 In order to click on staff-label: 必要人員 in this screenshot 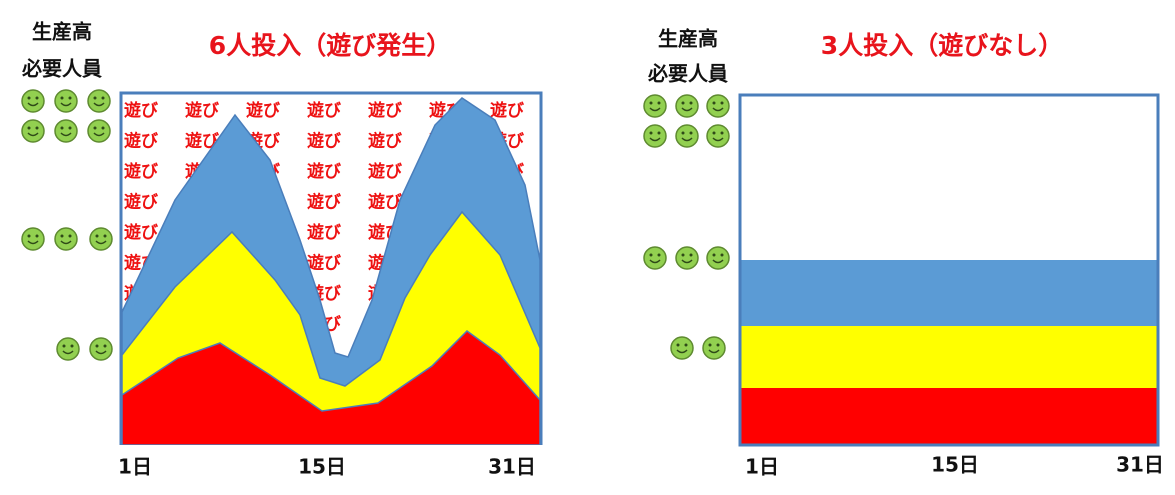, I will do `click(687, 74)`.